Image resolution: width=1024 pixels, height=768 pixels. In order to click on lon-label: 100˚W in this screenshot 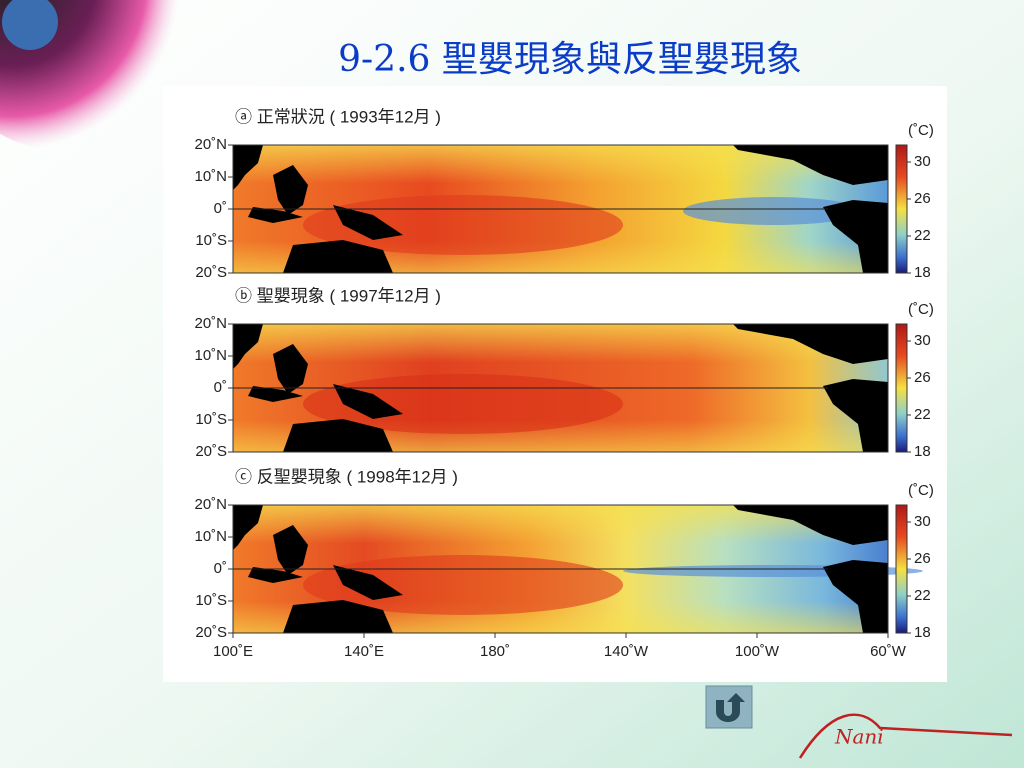, I will do `click(757, 651)`.